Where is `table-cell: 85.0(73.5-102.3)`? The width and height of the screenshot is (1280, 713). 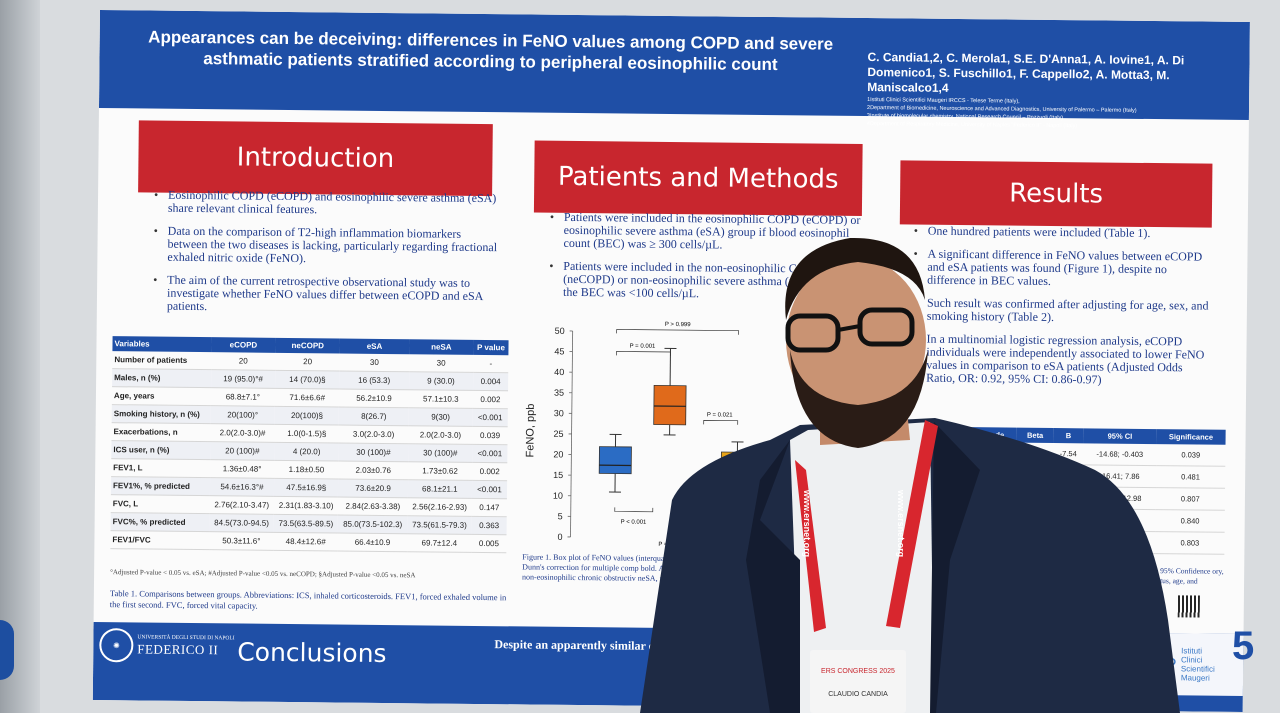
table-cell: 85.0(73.5-102.3) is located at coordinates (372, 524).